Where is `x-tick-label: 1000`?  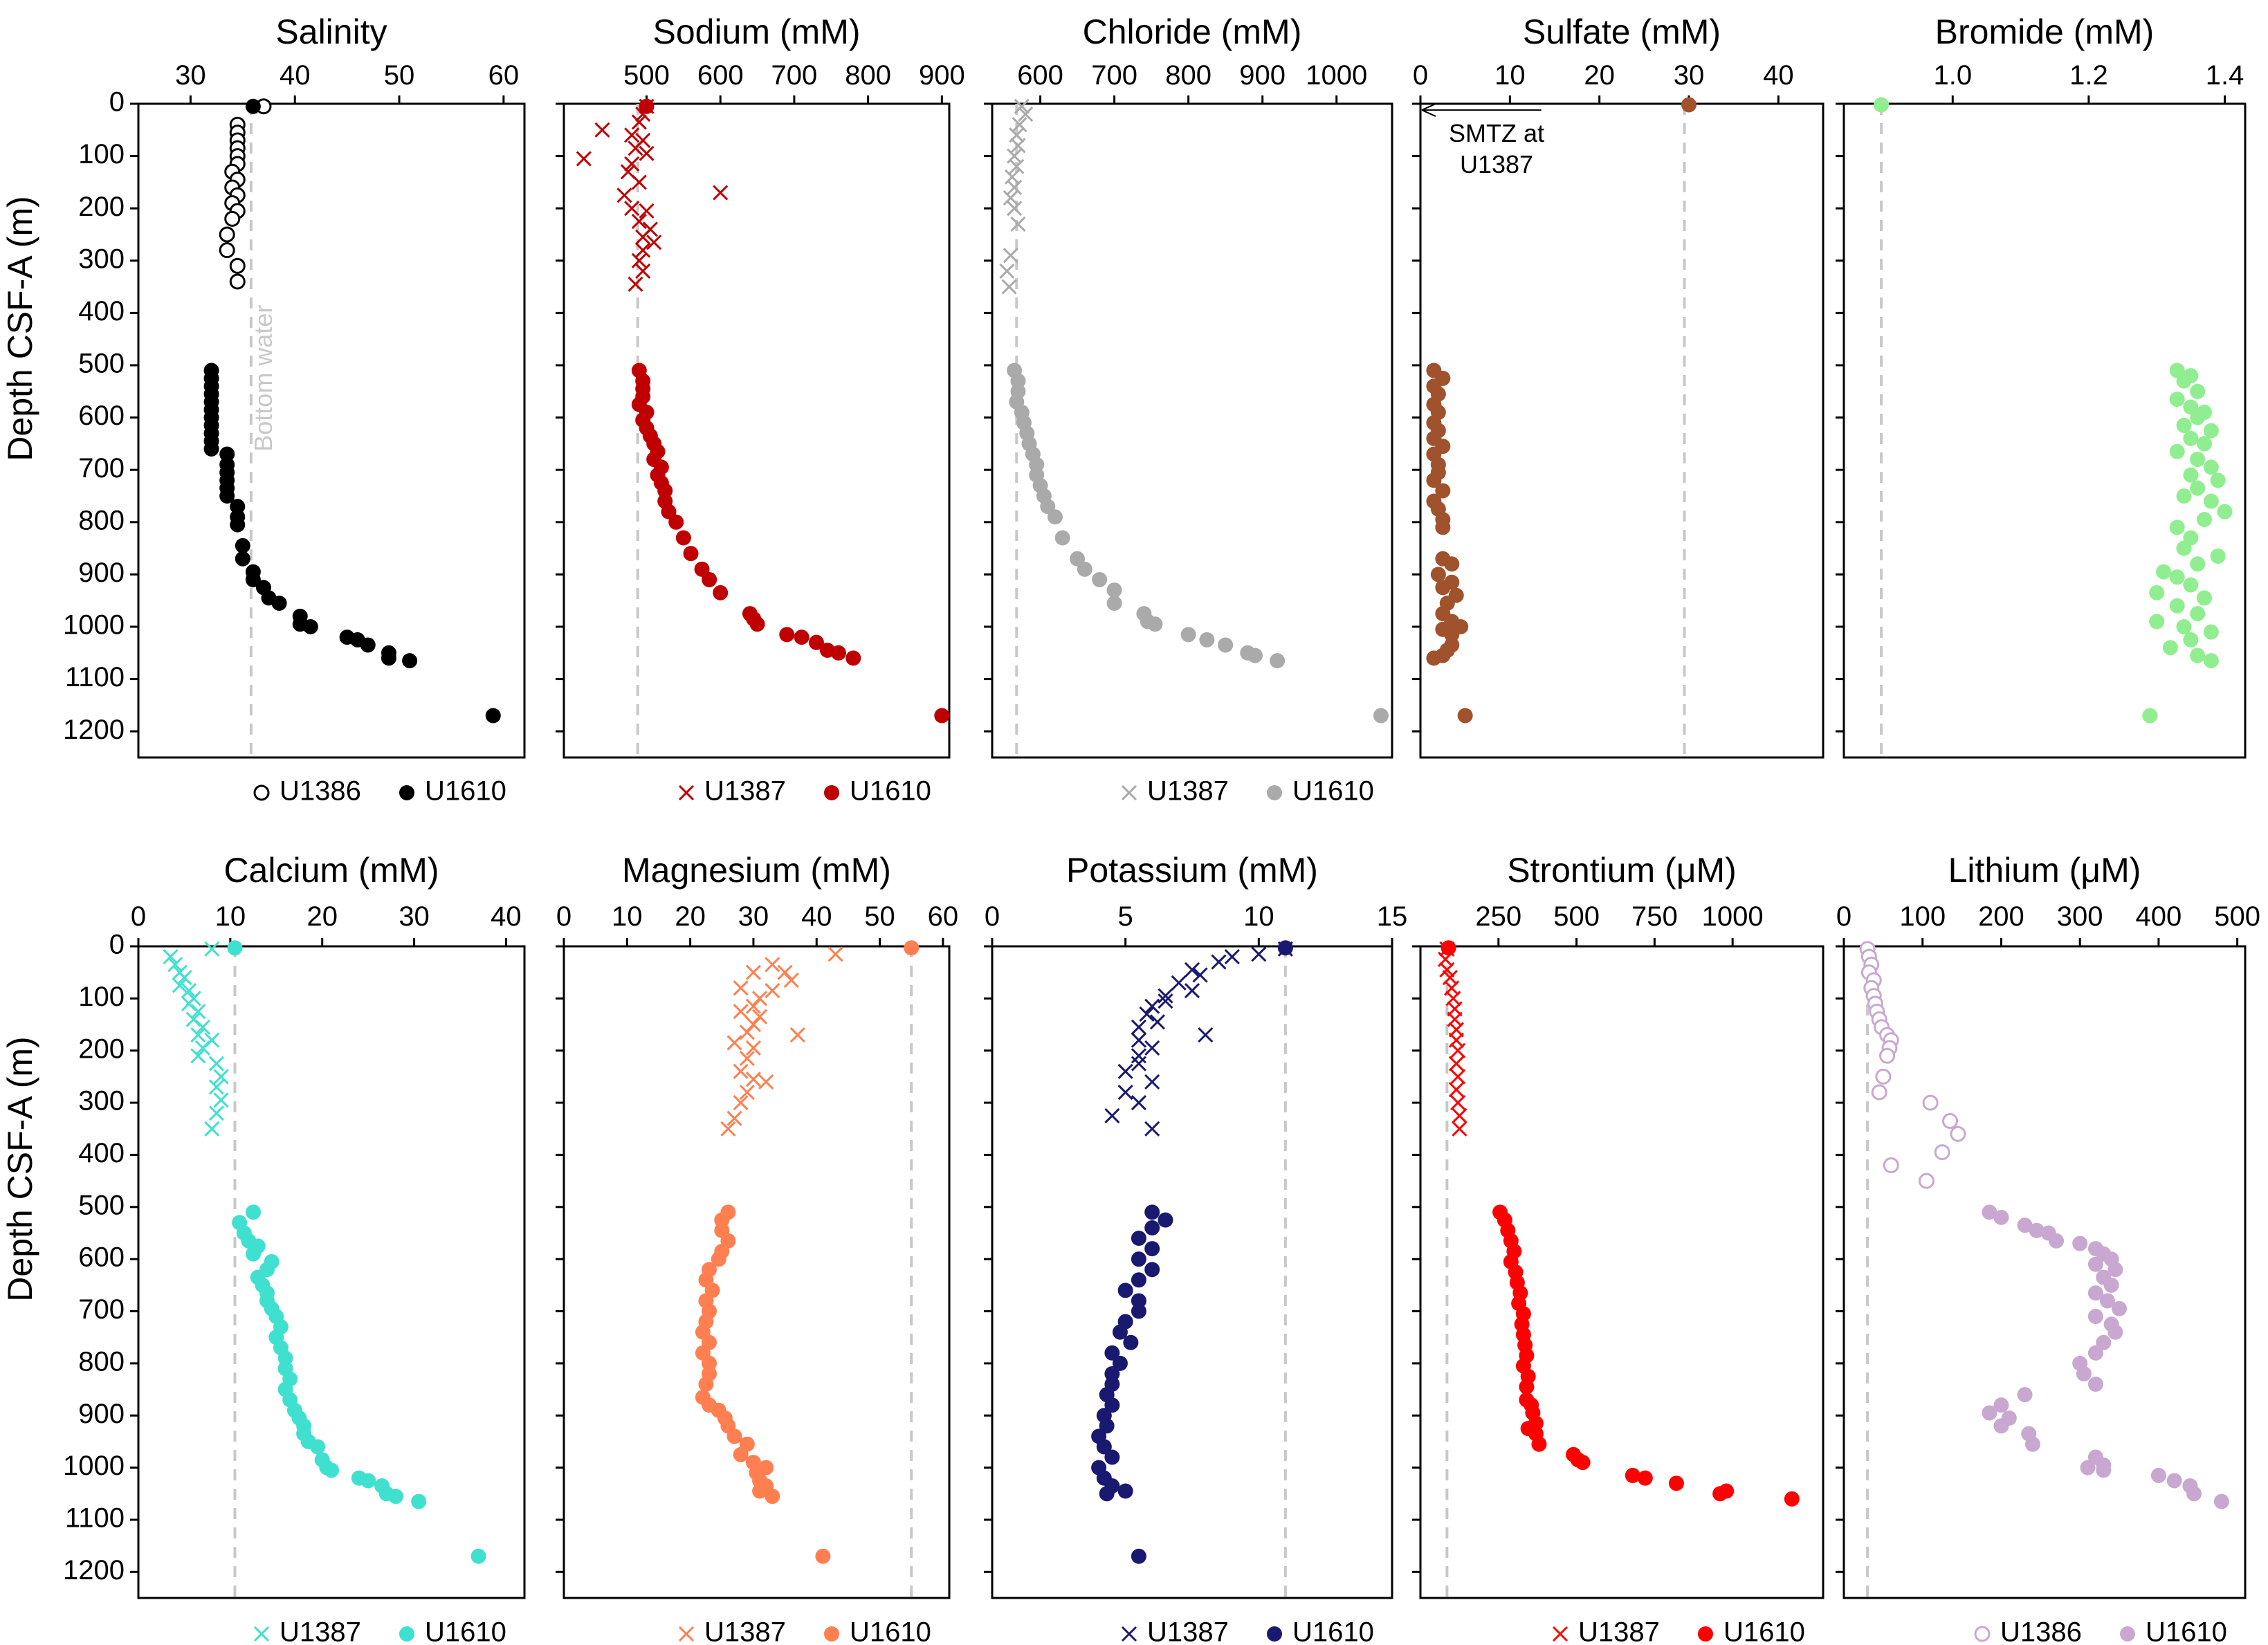
x-tick-label: 1000 is located at coordinates (1336, 75).